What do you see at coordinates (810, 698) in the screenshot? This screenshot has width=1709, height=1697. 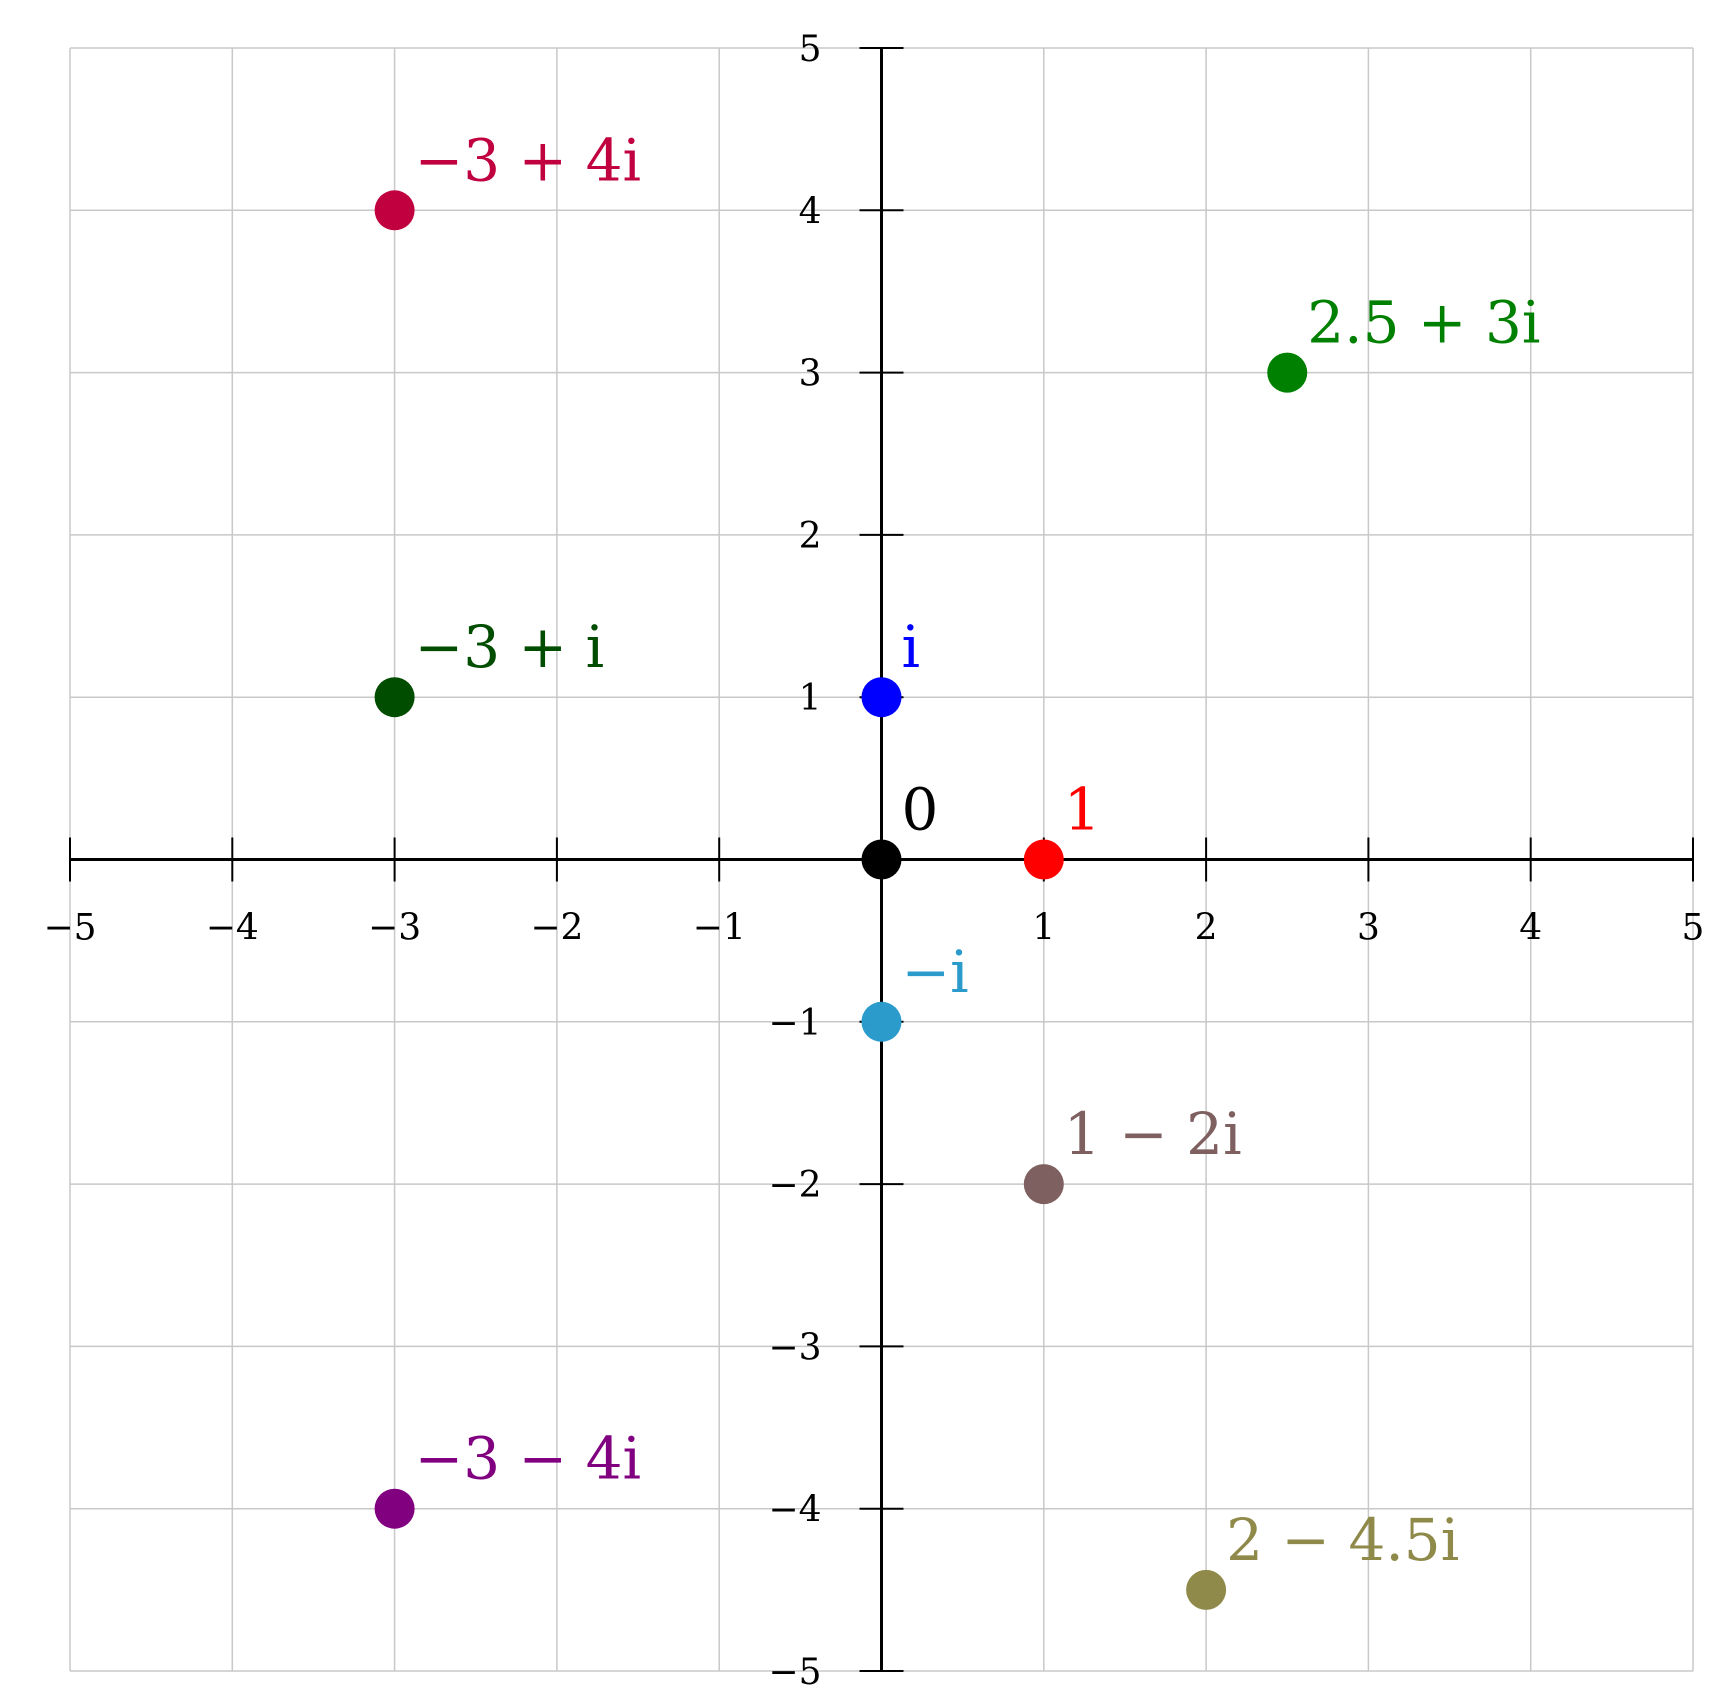 I see `y-tick-label: 1` at bounding box center [810, 698].